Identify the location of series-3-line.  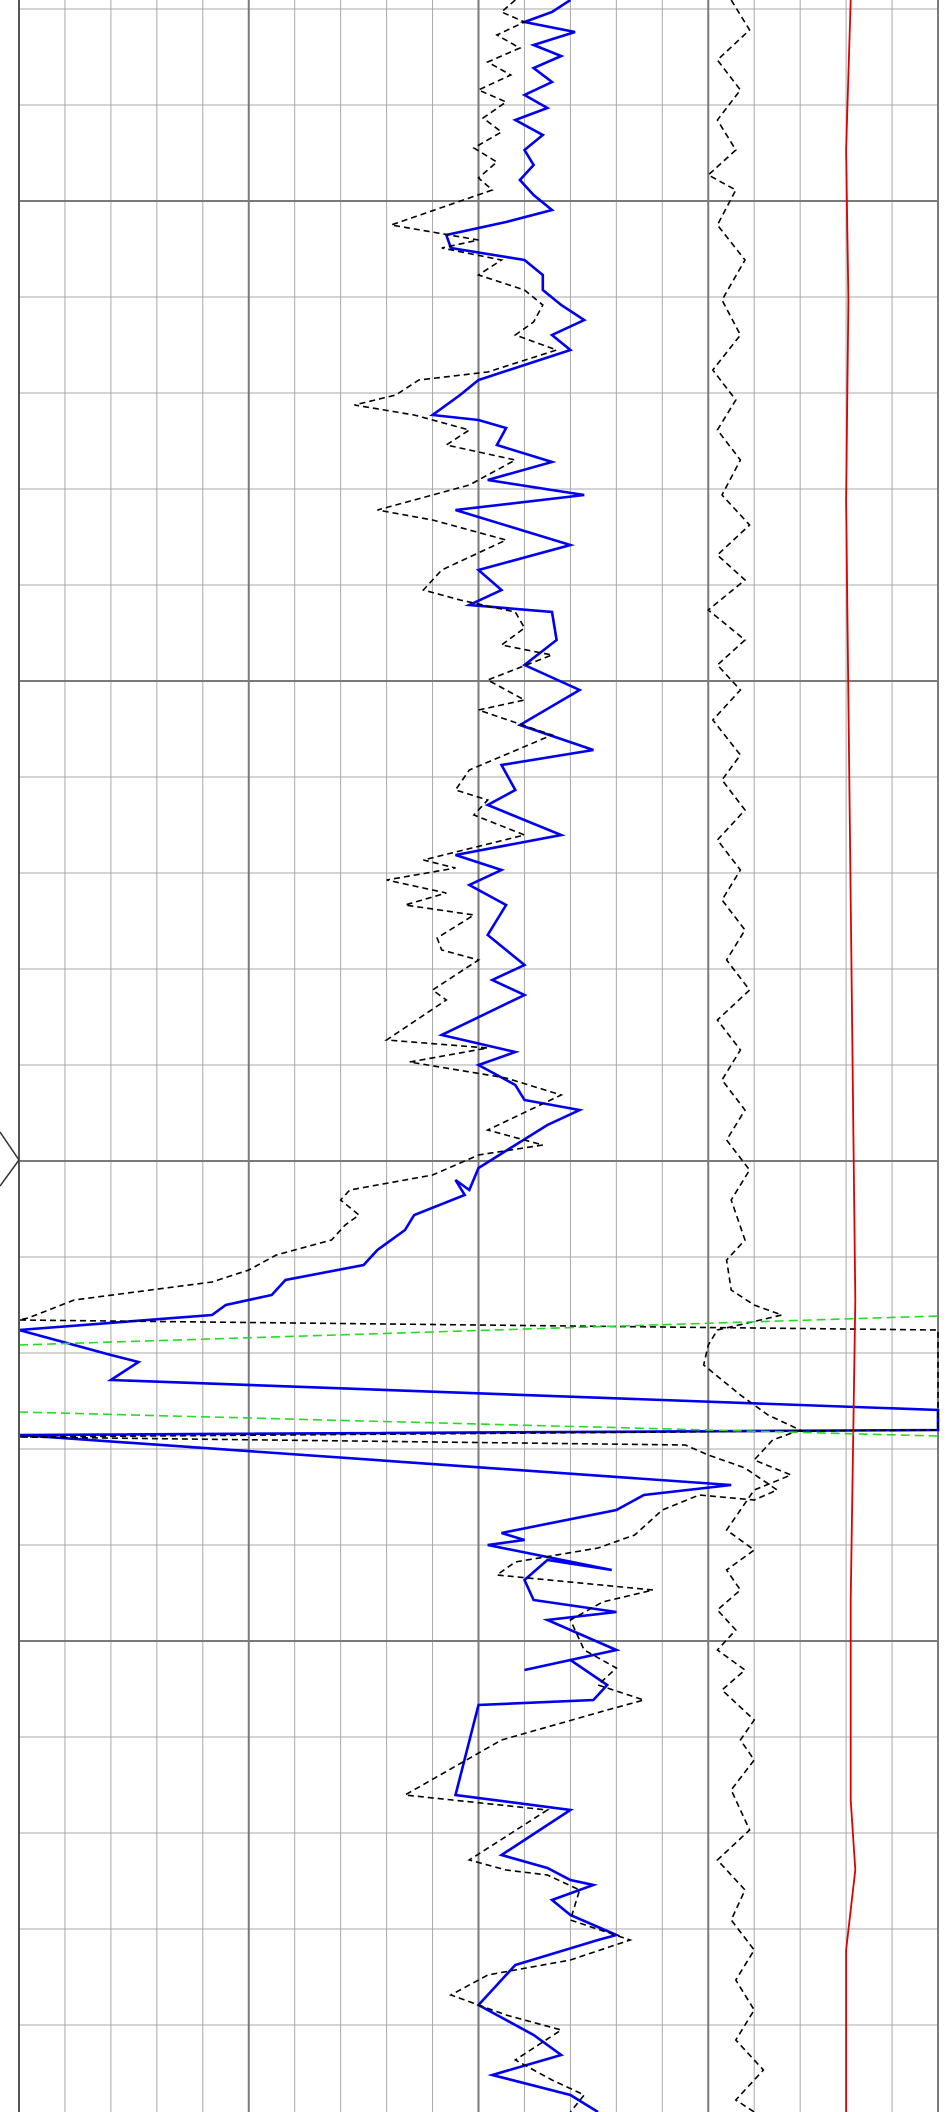
(851, 1056).